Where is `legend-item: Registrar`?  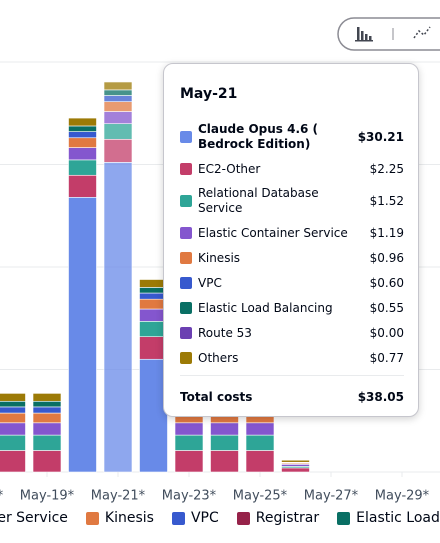
legend-item: Registrar is located at coordinates (278, 518).